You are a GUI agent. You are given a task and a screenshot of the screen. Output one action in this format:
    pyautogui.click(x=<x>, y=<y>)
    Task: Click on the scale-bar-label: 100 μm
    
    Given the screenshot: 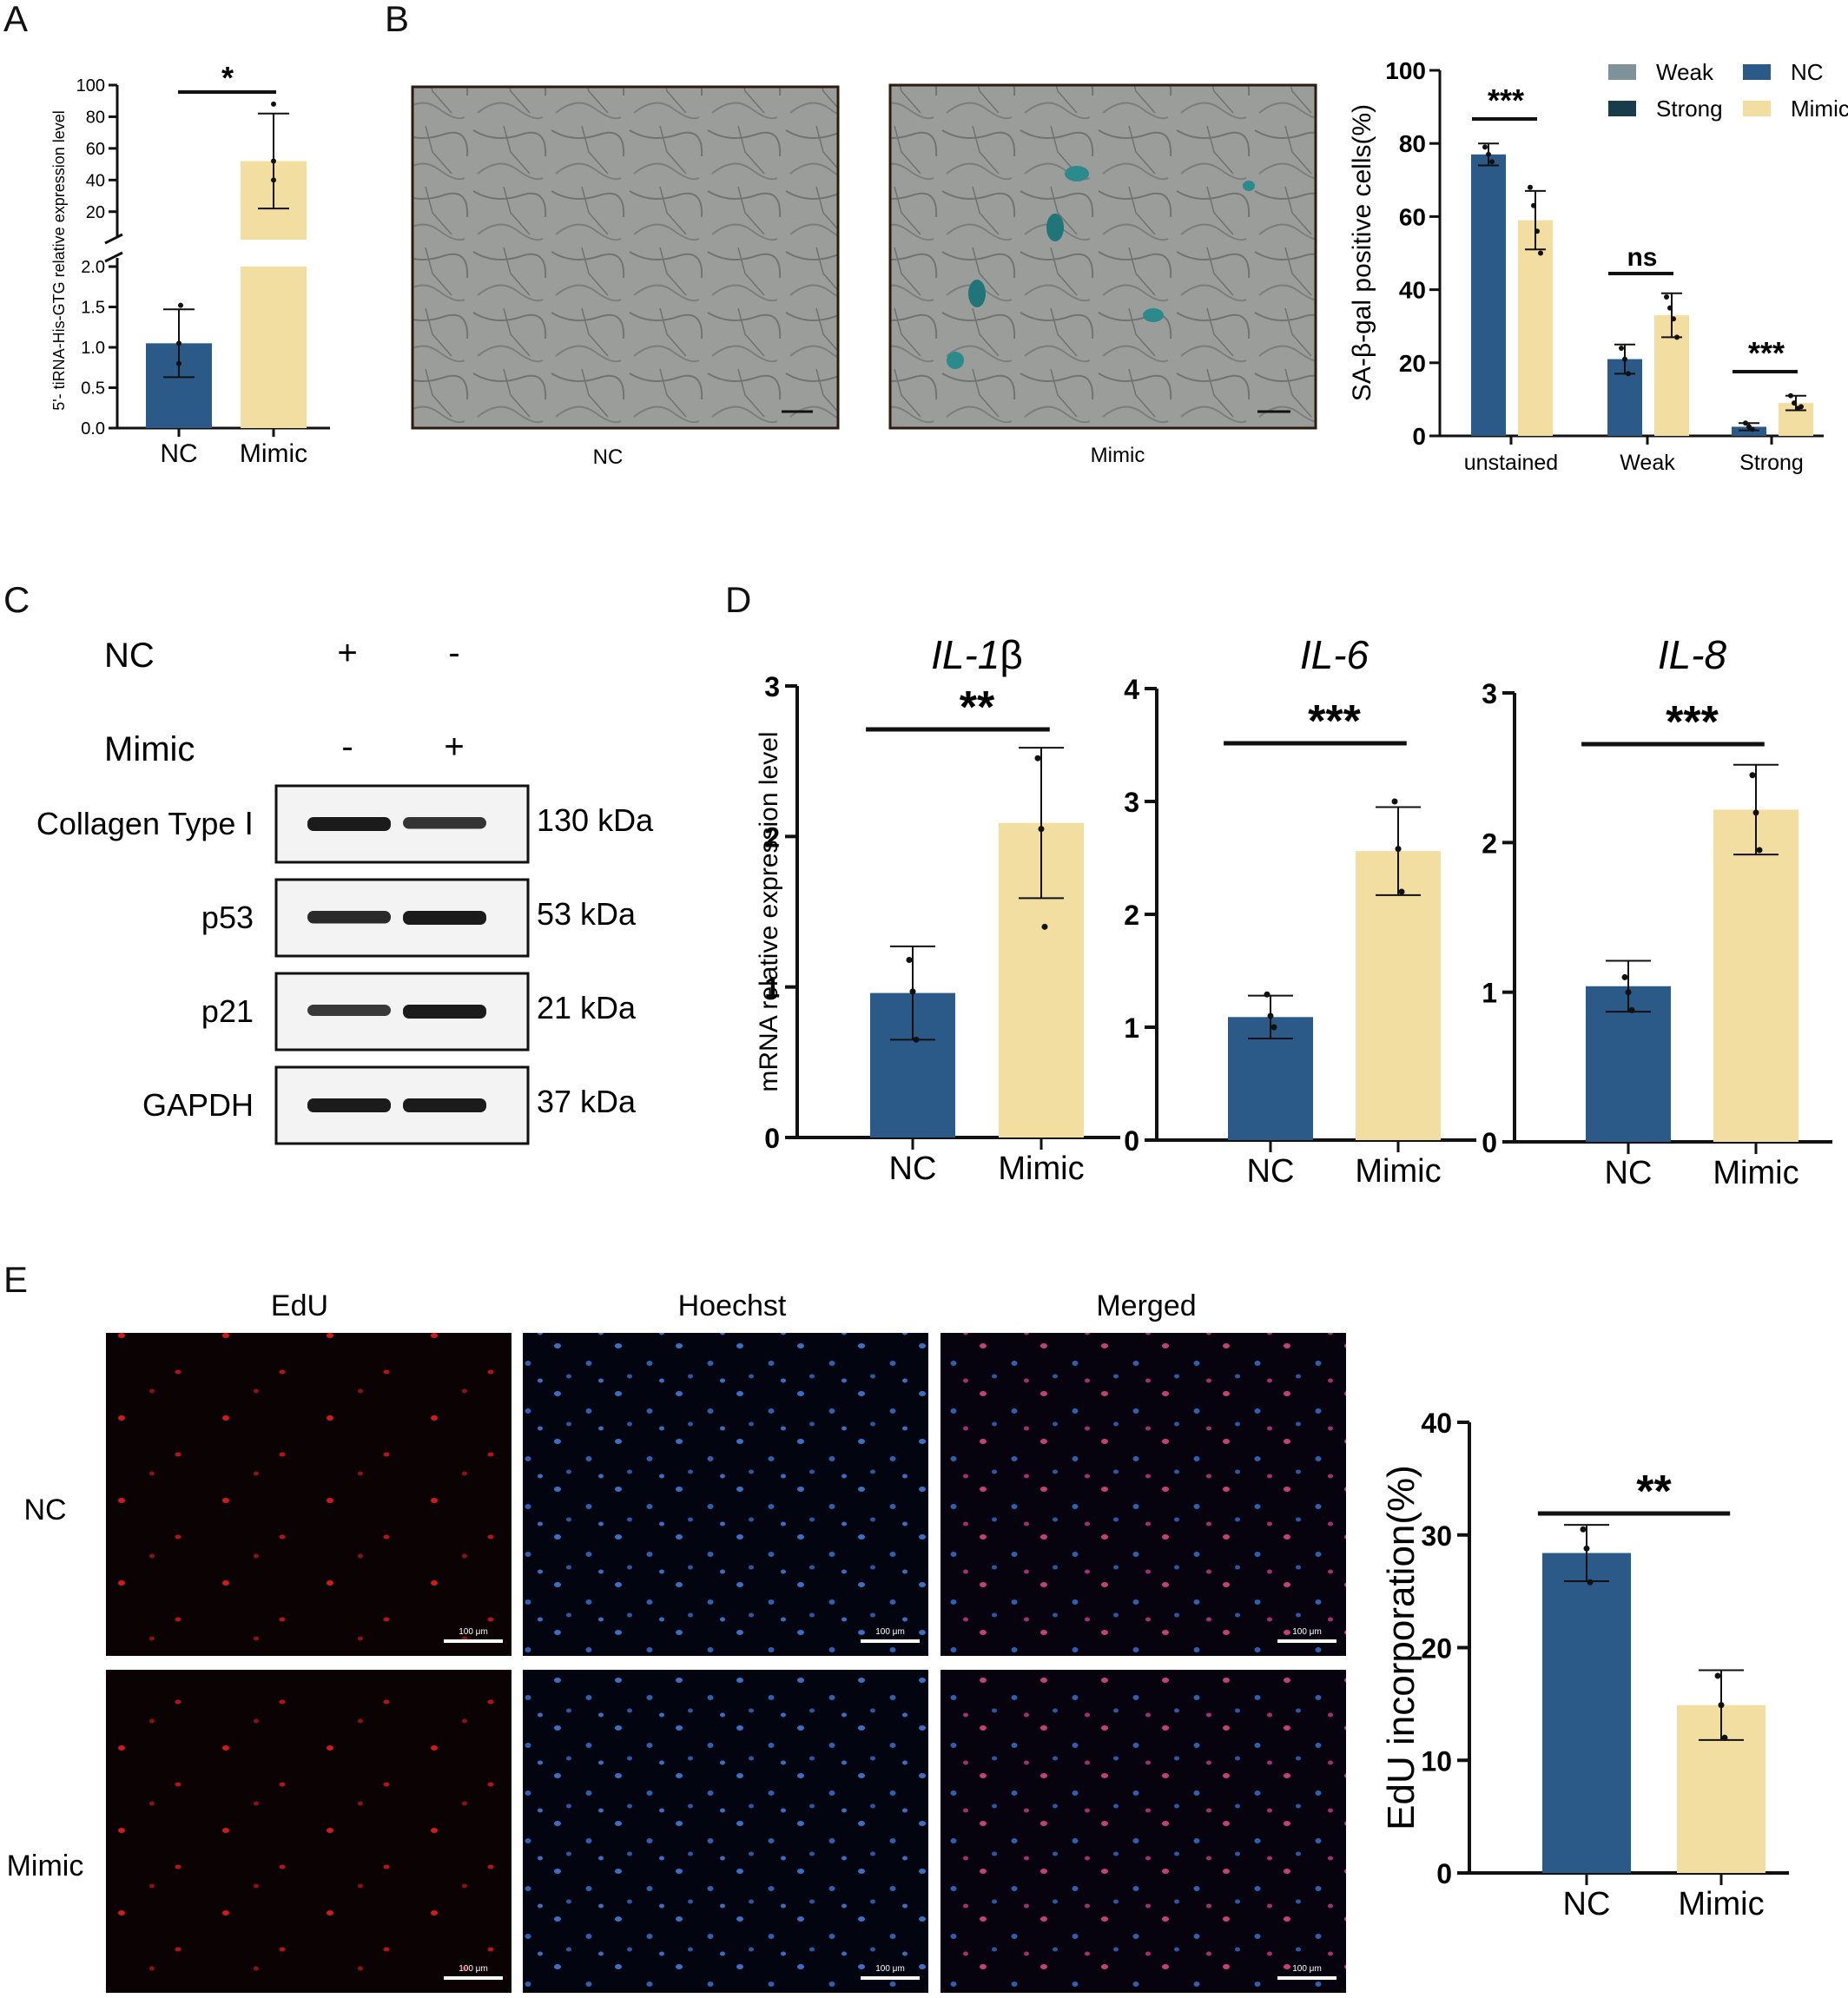 What is the action you would take?
    pyautogui.click(x=473, y=1632)
    